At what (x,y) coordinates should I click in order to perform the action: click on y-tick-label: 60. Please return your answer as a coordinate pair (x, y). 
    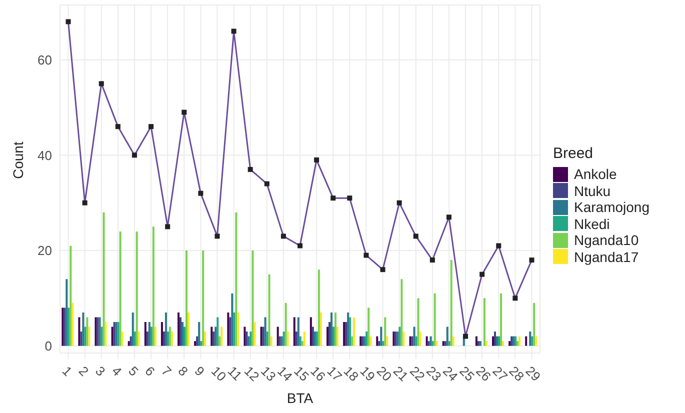
    Looking at the image, I should click on (45, 60).